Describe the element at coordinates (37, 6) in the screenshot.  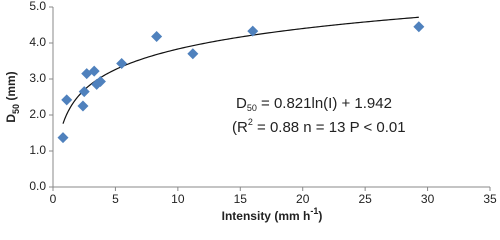
I see `y-tick-label: 5.0` at that location.